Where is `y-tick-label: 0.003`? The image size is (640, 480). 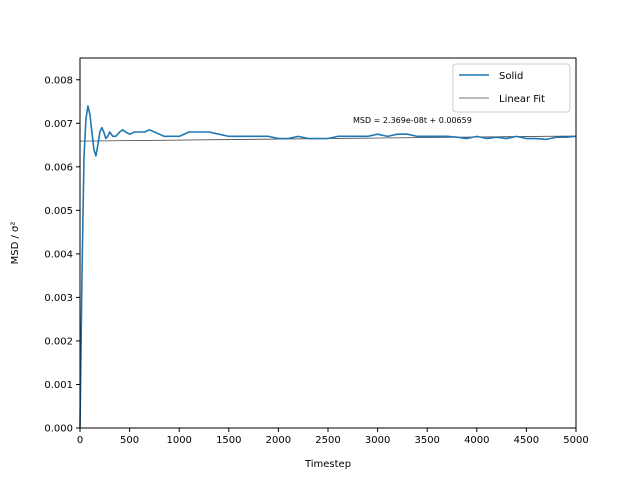
y-tick-label: 0.003 is located at coordinates (58, 298).